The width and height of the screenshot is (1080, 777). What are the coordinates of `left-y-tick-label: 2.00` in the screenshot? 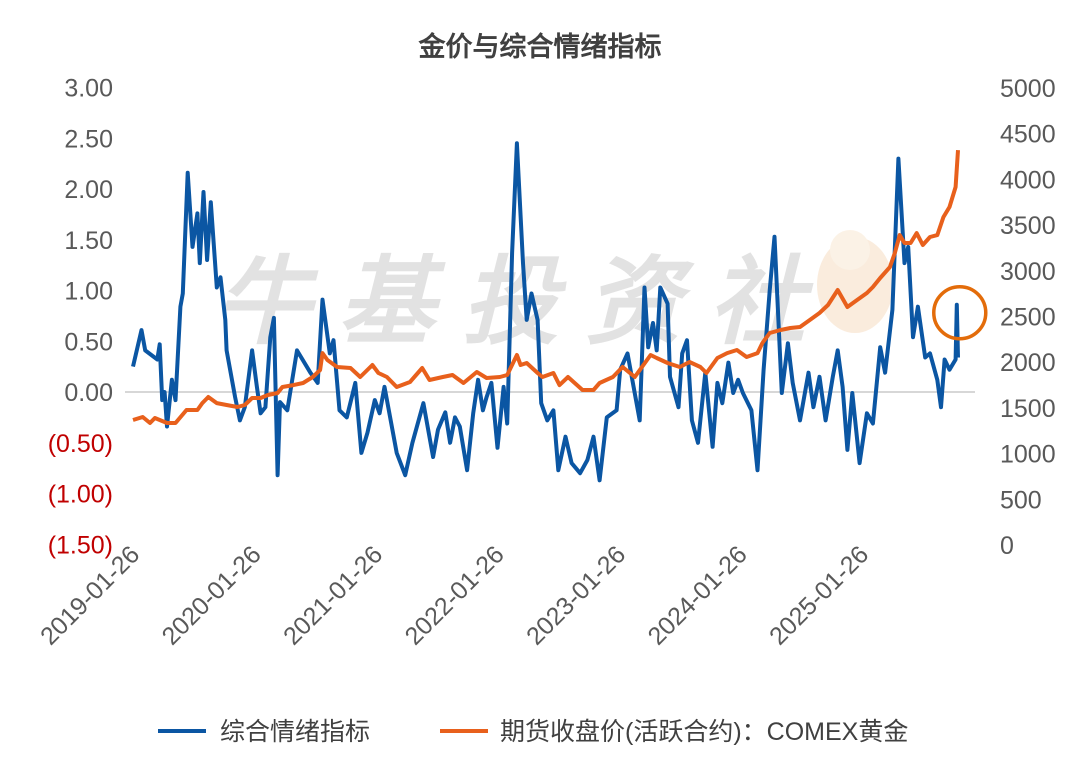 It's located at (88, 190).